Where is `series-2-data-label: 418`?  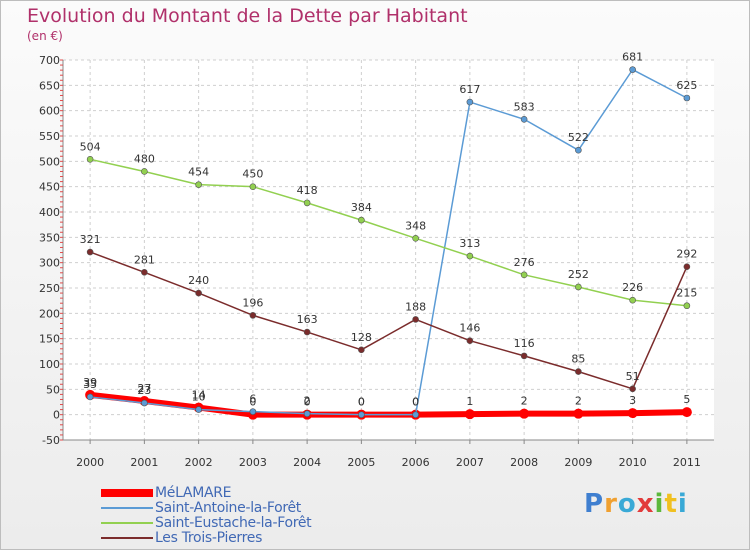 series-2-data-label: 418 is located at coordinates (307, 190).